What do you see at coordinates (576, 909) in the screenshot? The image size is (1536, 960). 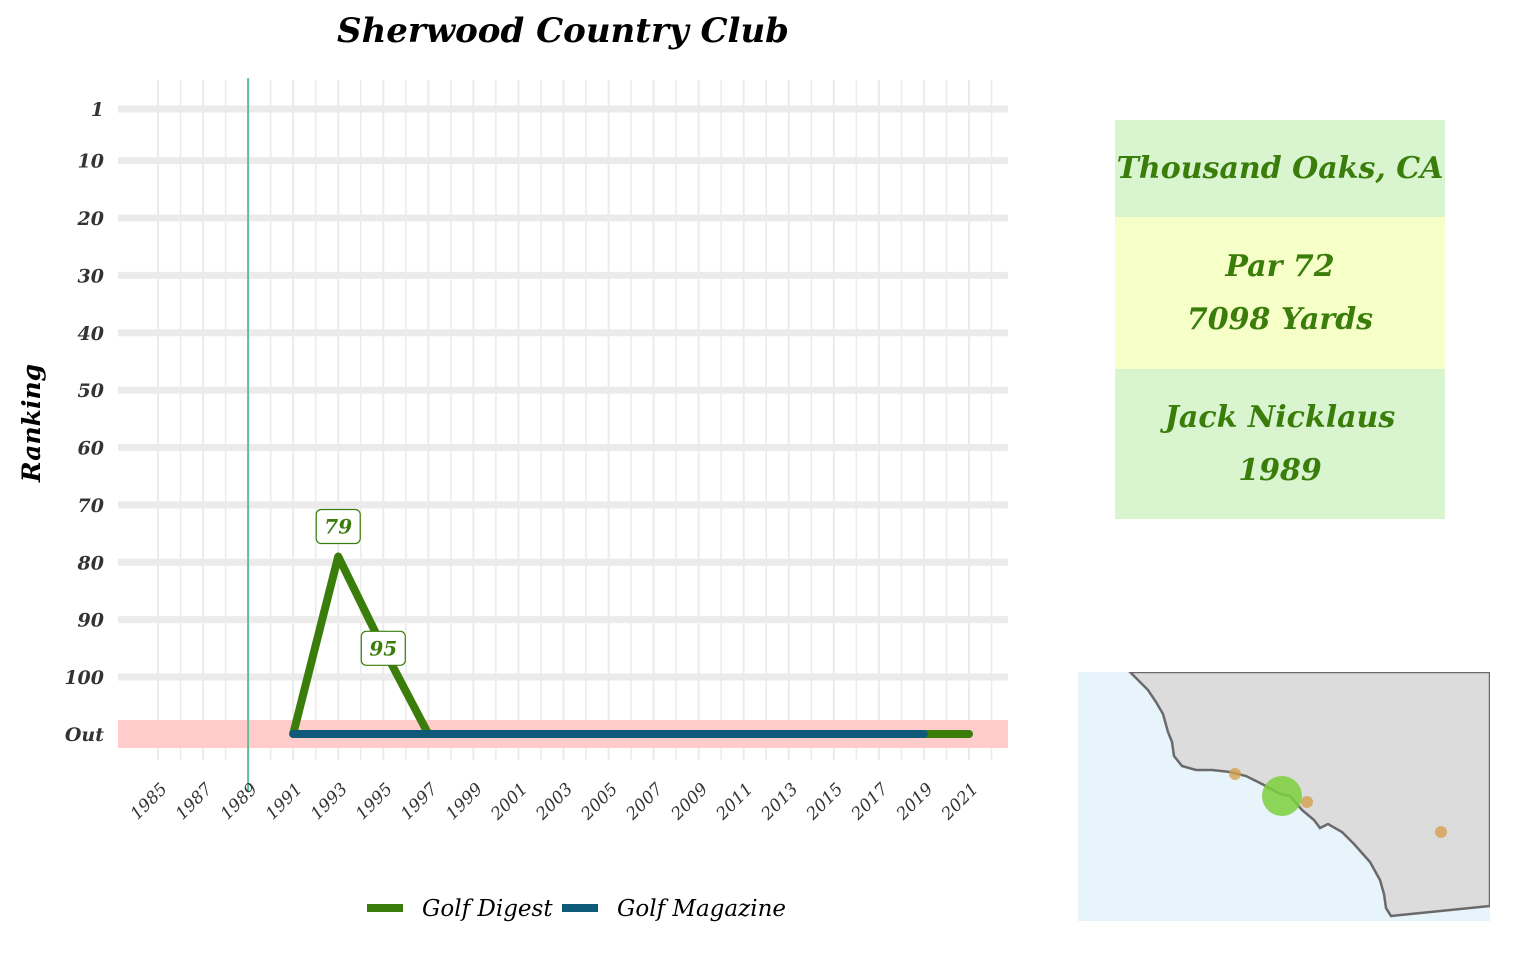 I see `legend: Golf Digest Golf Magazine` at bounding box center [576, 909].